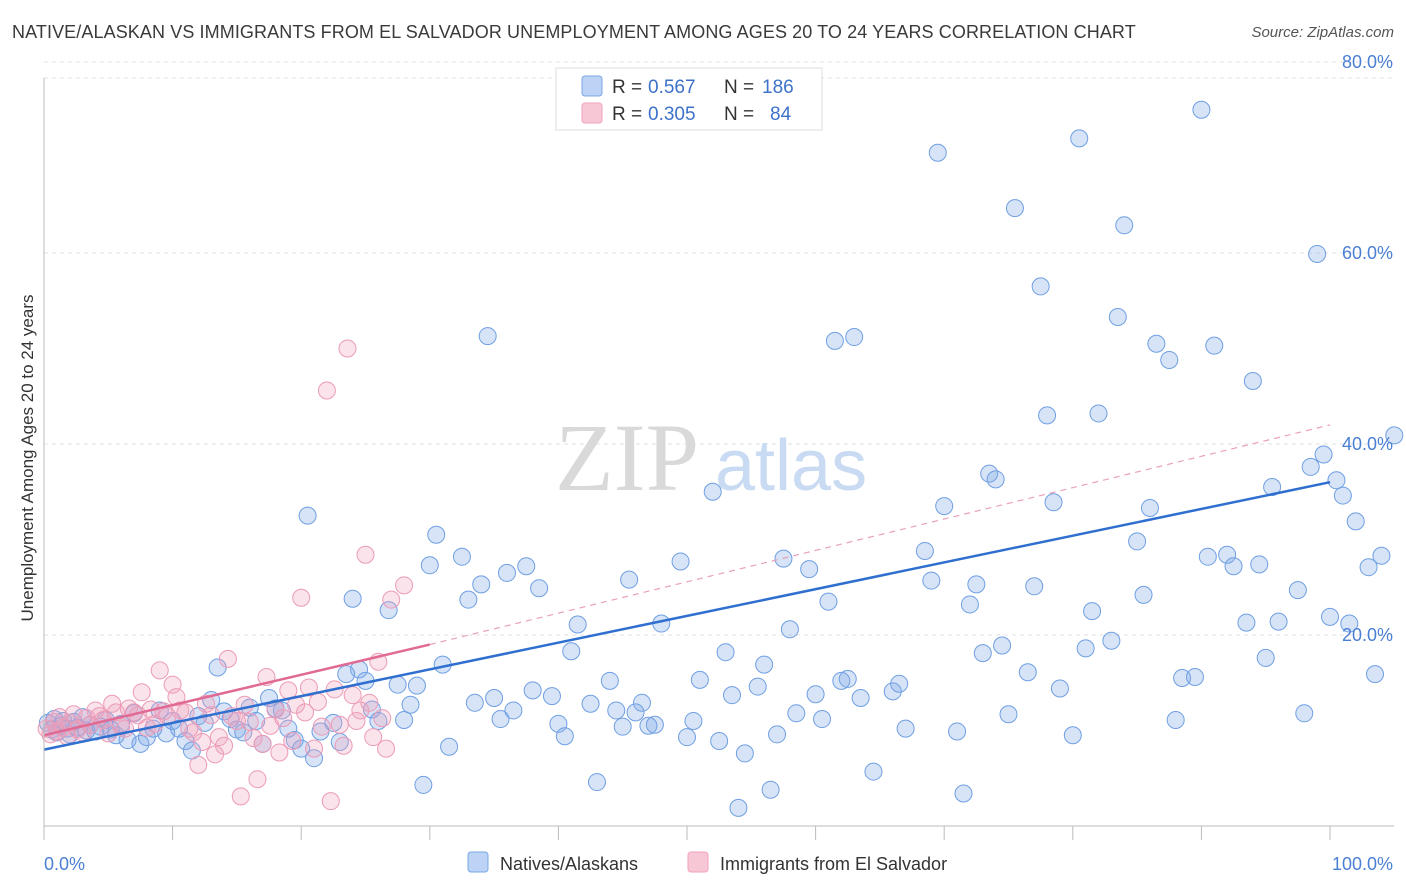  Describe the element at coordinates (592, 113) in the screenshot. I see `legend-pink-swatch` at that location.